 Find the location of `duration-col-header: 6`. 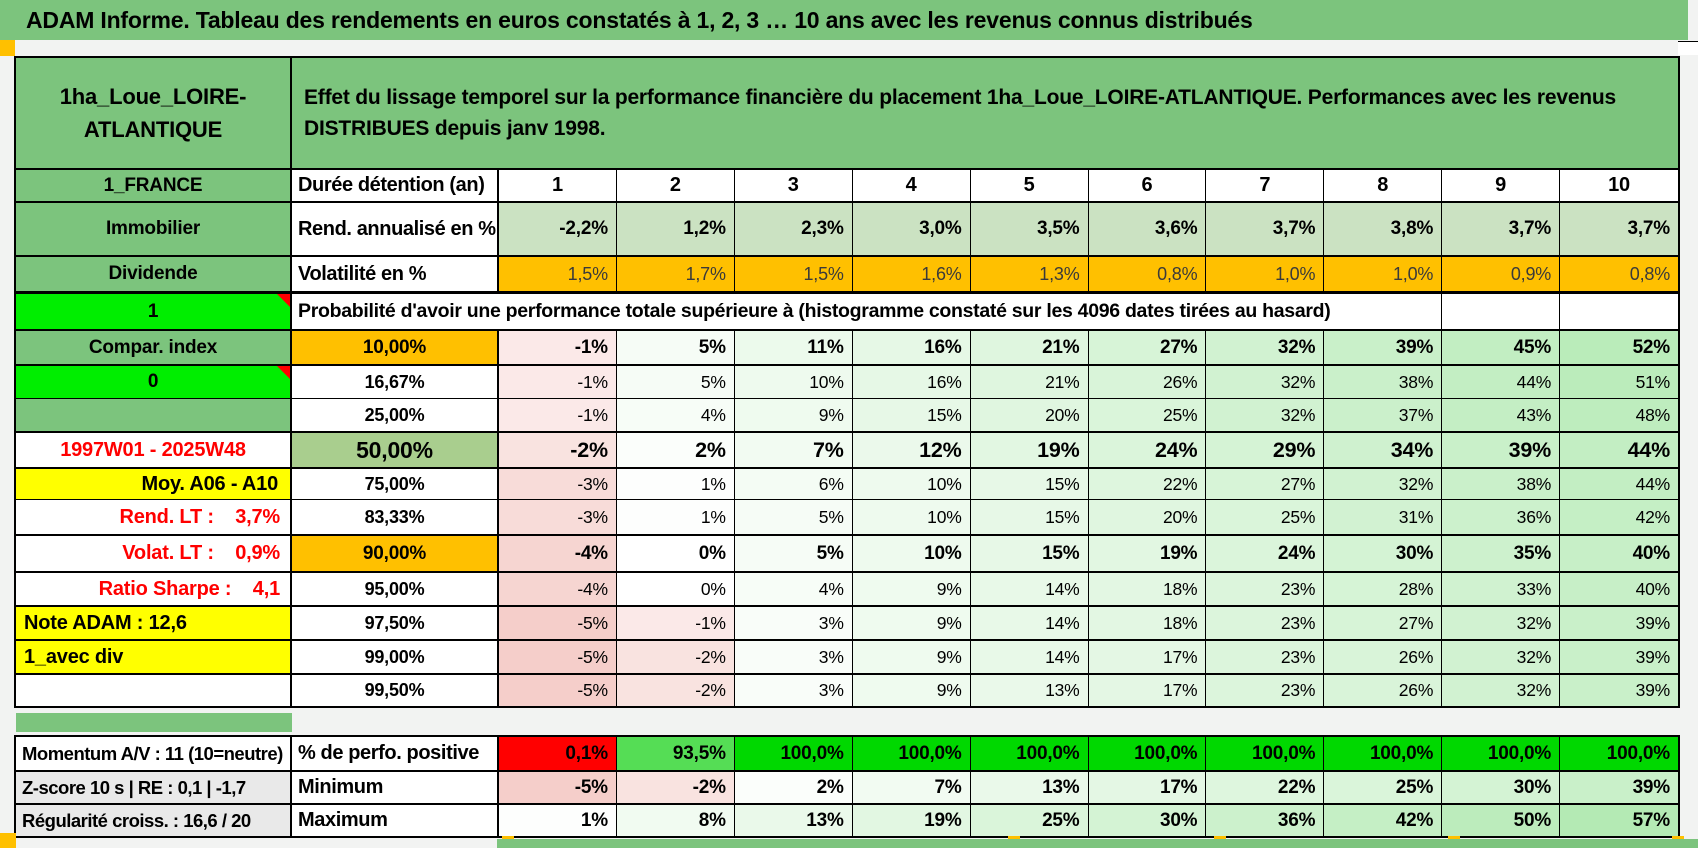

duration-col-header: 6 is located at coordinates (1148, 185).